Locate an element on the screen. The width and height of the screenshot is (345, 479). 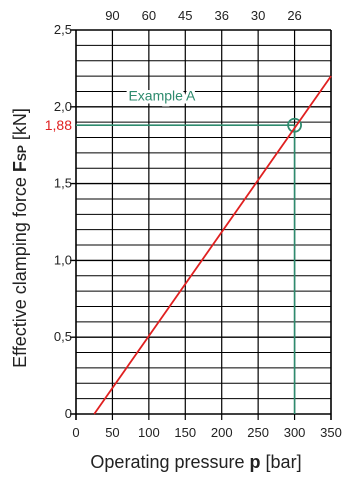
x-tick-label: 200 is located at coordinates (222, 432).